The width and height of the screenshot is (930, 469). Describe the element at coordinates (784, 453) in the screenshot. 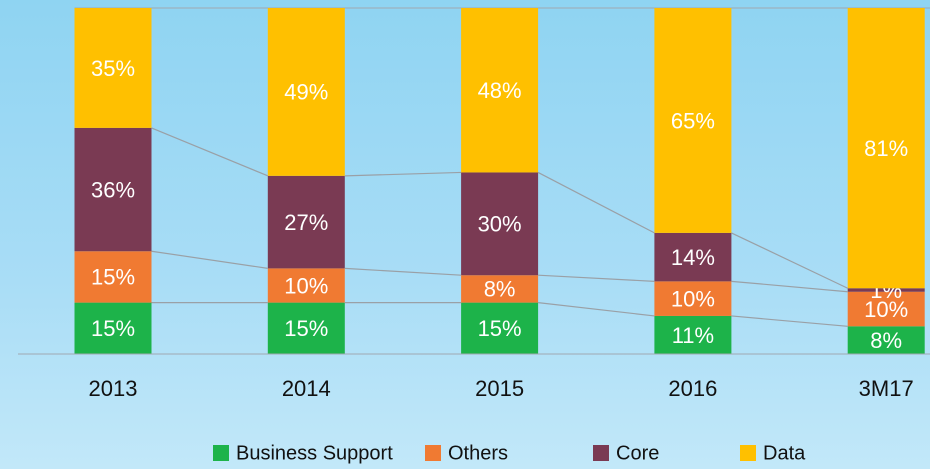

I see `legend-label: Data` at that location.